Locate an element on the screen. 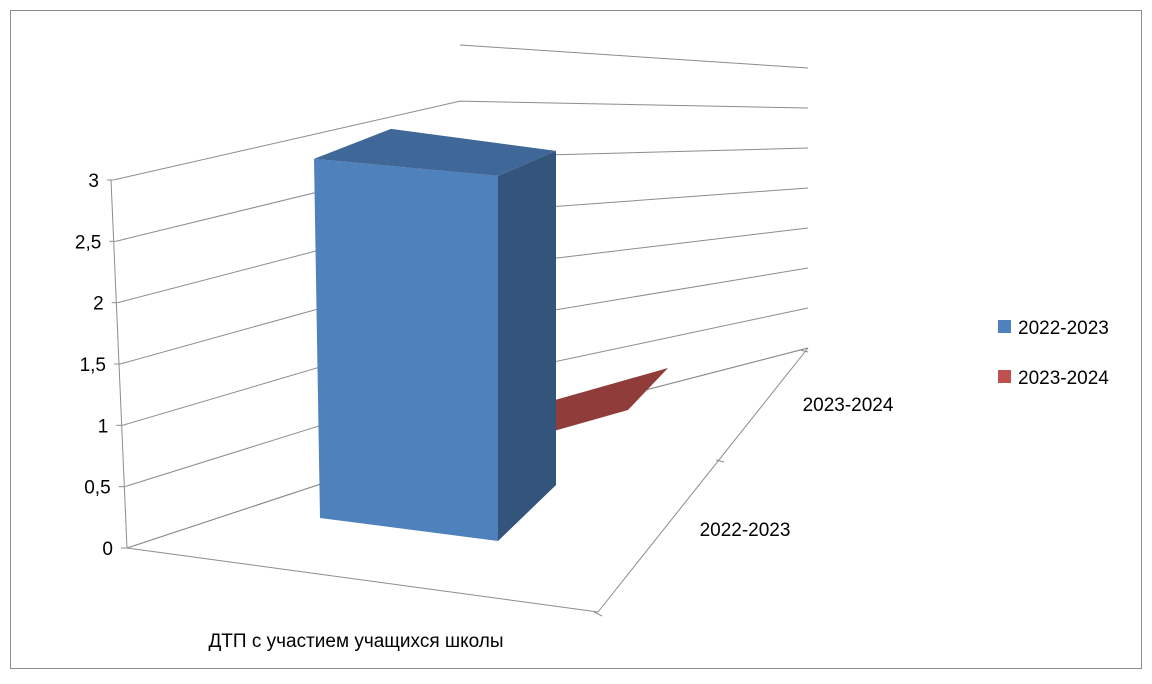  legend: 2022-2023 2023-2024 is located at coordinates (1053, 353).